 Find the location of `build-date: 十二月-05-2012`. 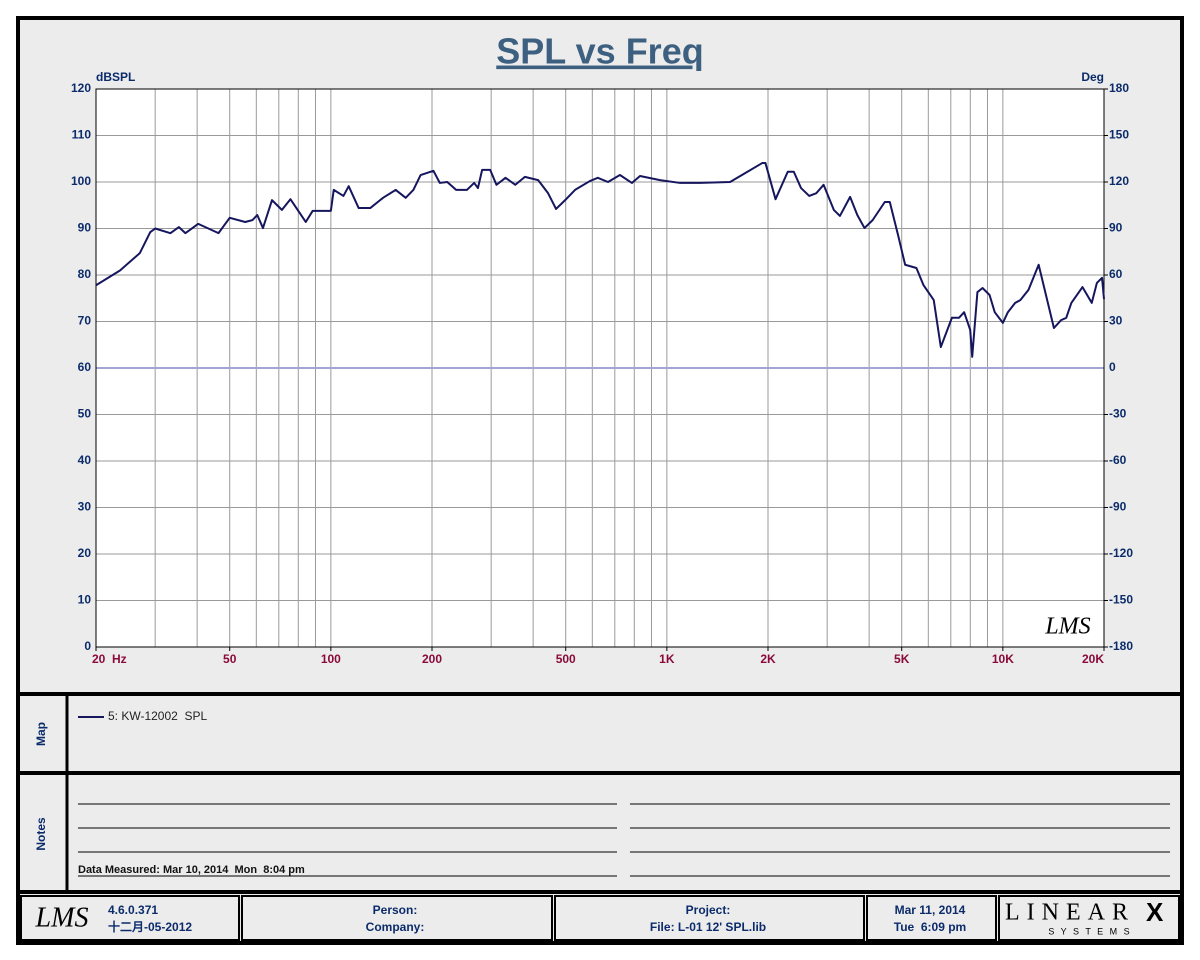

build-date: 十二月-05-2012 is located at coordinates (150, 926).